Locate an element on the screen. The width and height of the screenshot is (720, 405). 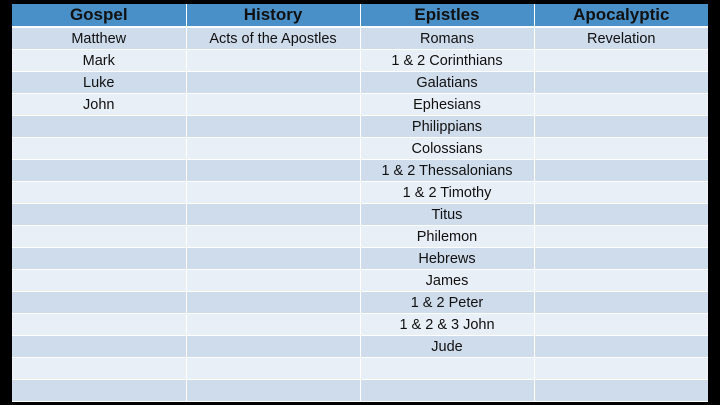
cell-epistles: Hebrews is located at coordinates (447, 258).